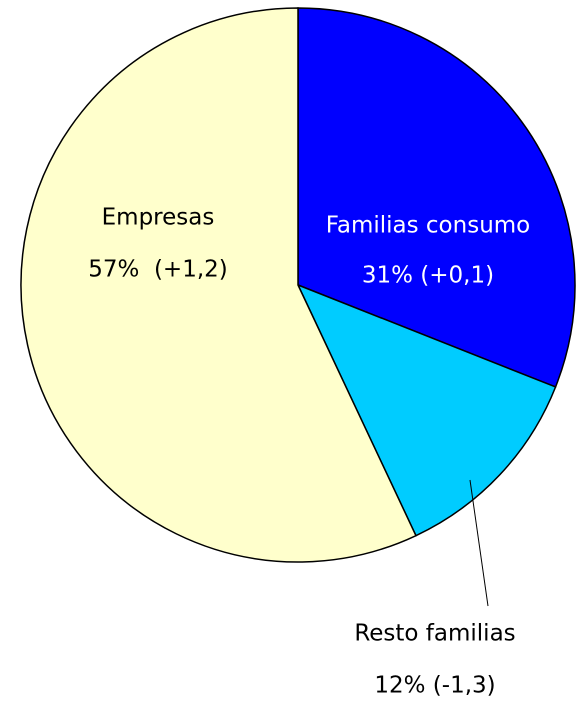 The width and height of the screenshot is (578, 702). Describe the element at coordinates (158, 270) in the screenshot. I see `value-label: 57% (+1,2)` at that location.